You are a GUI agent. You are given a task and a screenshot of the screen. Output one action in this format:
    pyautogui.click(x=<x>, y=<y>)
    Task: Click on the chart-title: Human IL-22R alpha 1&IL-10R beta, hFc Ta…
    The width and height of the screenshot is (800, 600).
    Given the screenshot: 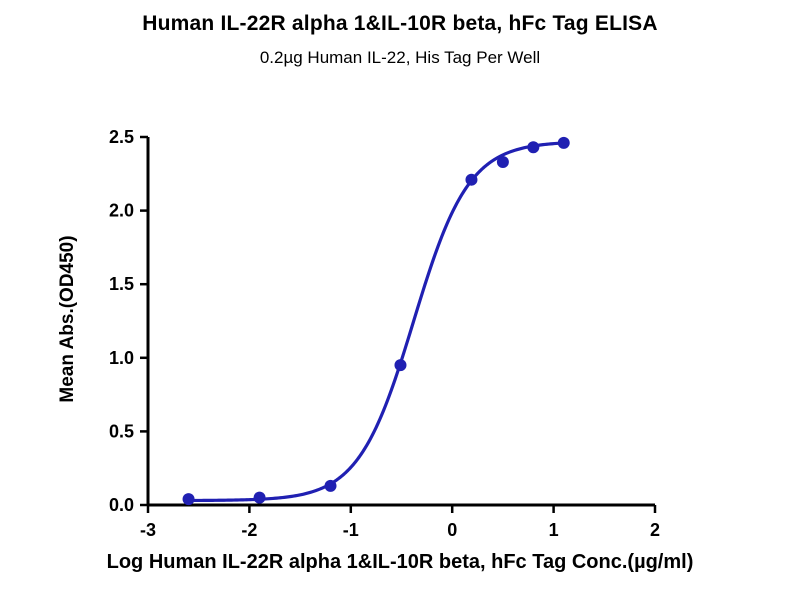 What is the action you would take?
    pyautogui.click(x=400, y=23)
    